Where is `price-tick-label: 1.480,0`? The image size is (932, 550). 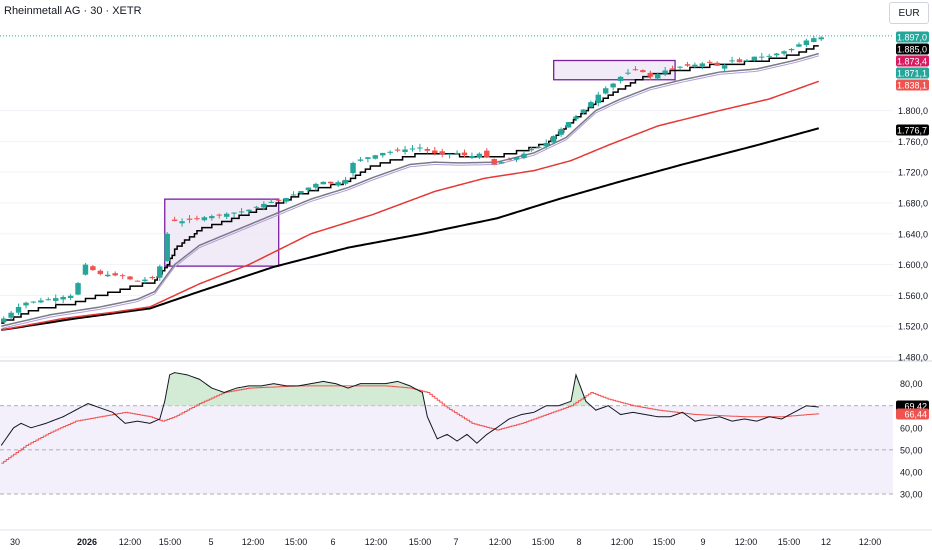 price-tick-label: 1.480,0 is located at coordinates (913, 358).